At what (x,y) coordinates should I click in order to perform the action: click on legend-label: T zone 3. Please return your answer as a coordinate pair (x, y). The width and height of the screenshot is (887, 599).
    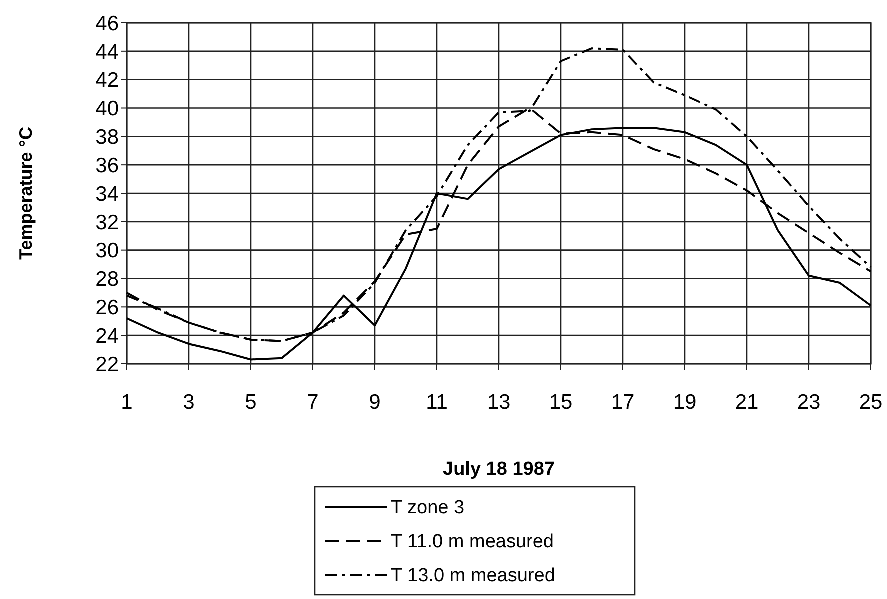
    Looking at the image, I should click on (428, 508).